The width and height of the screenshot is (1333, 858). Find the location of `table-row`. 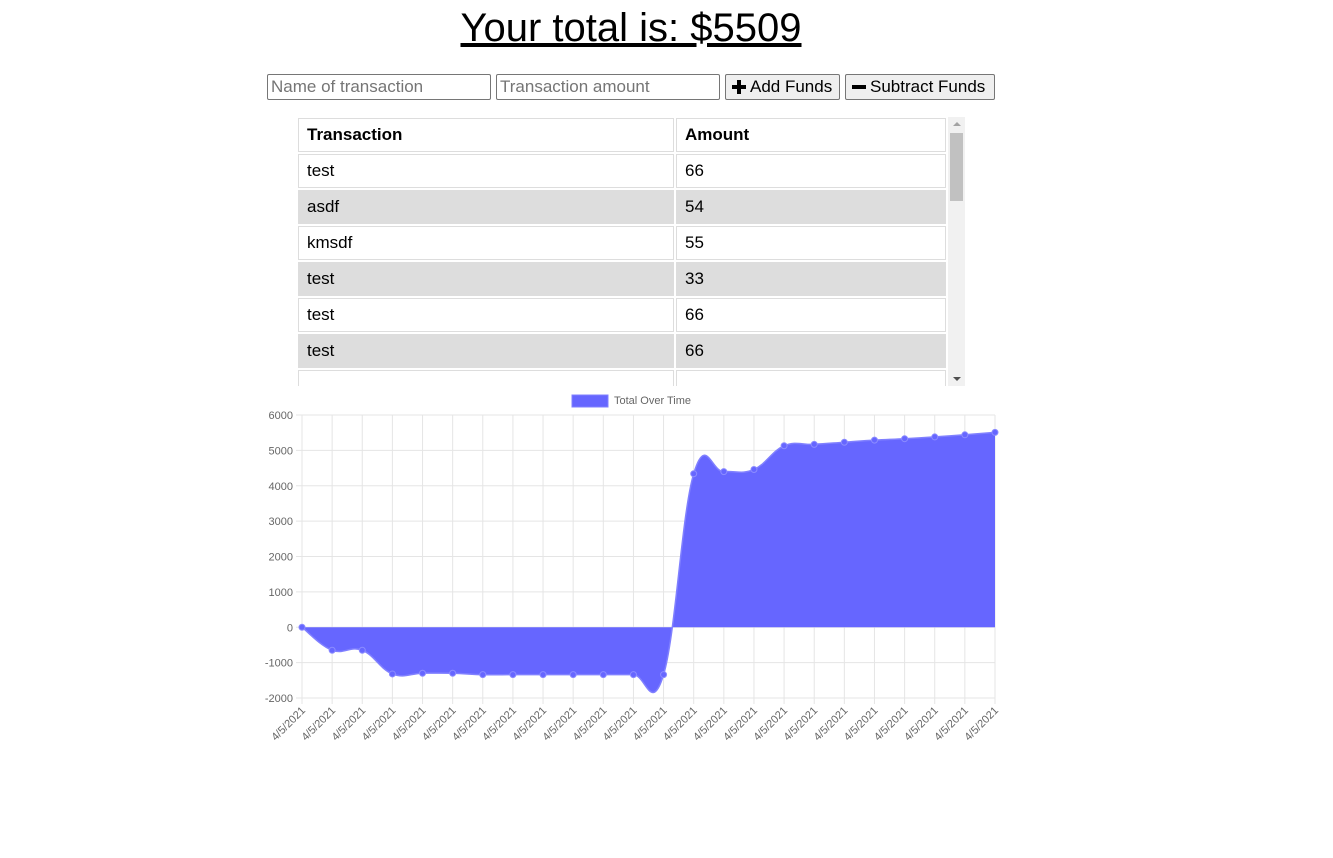

table-row is located at coordinates (622, 378).